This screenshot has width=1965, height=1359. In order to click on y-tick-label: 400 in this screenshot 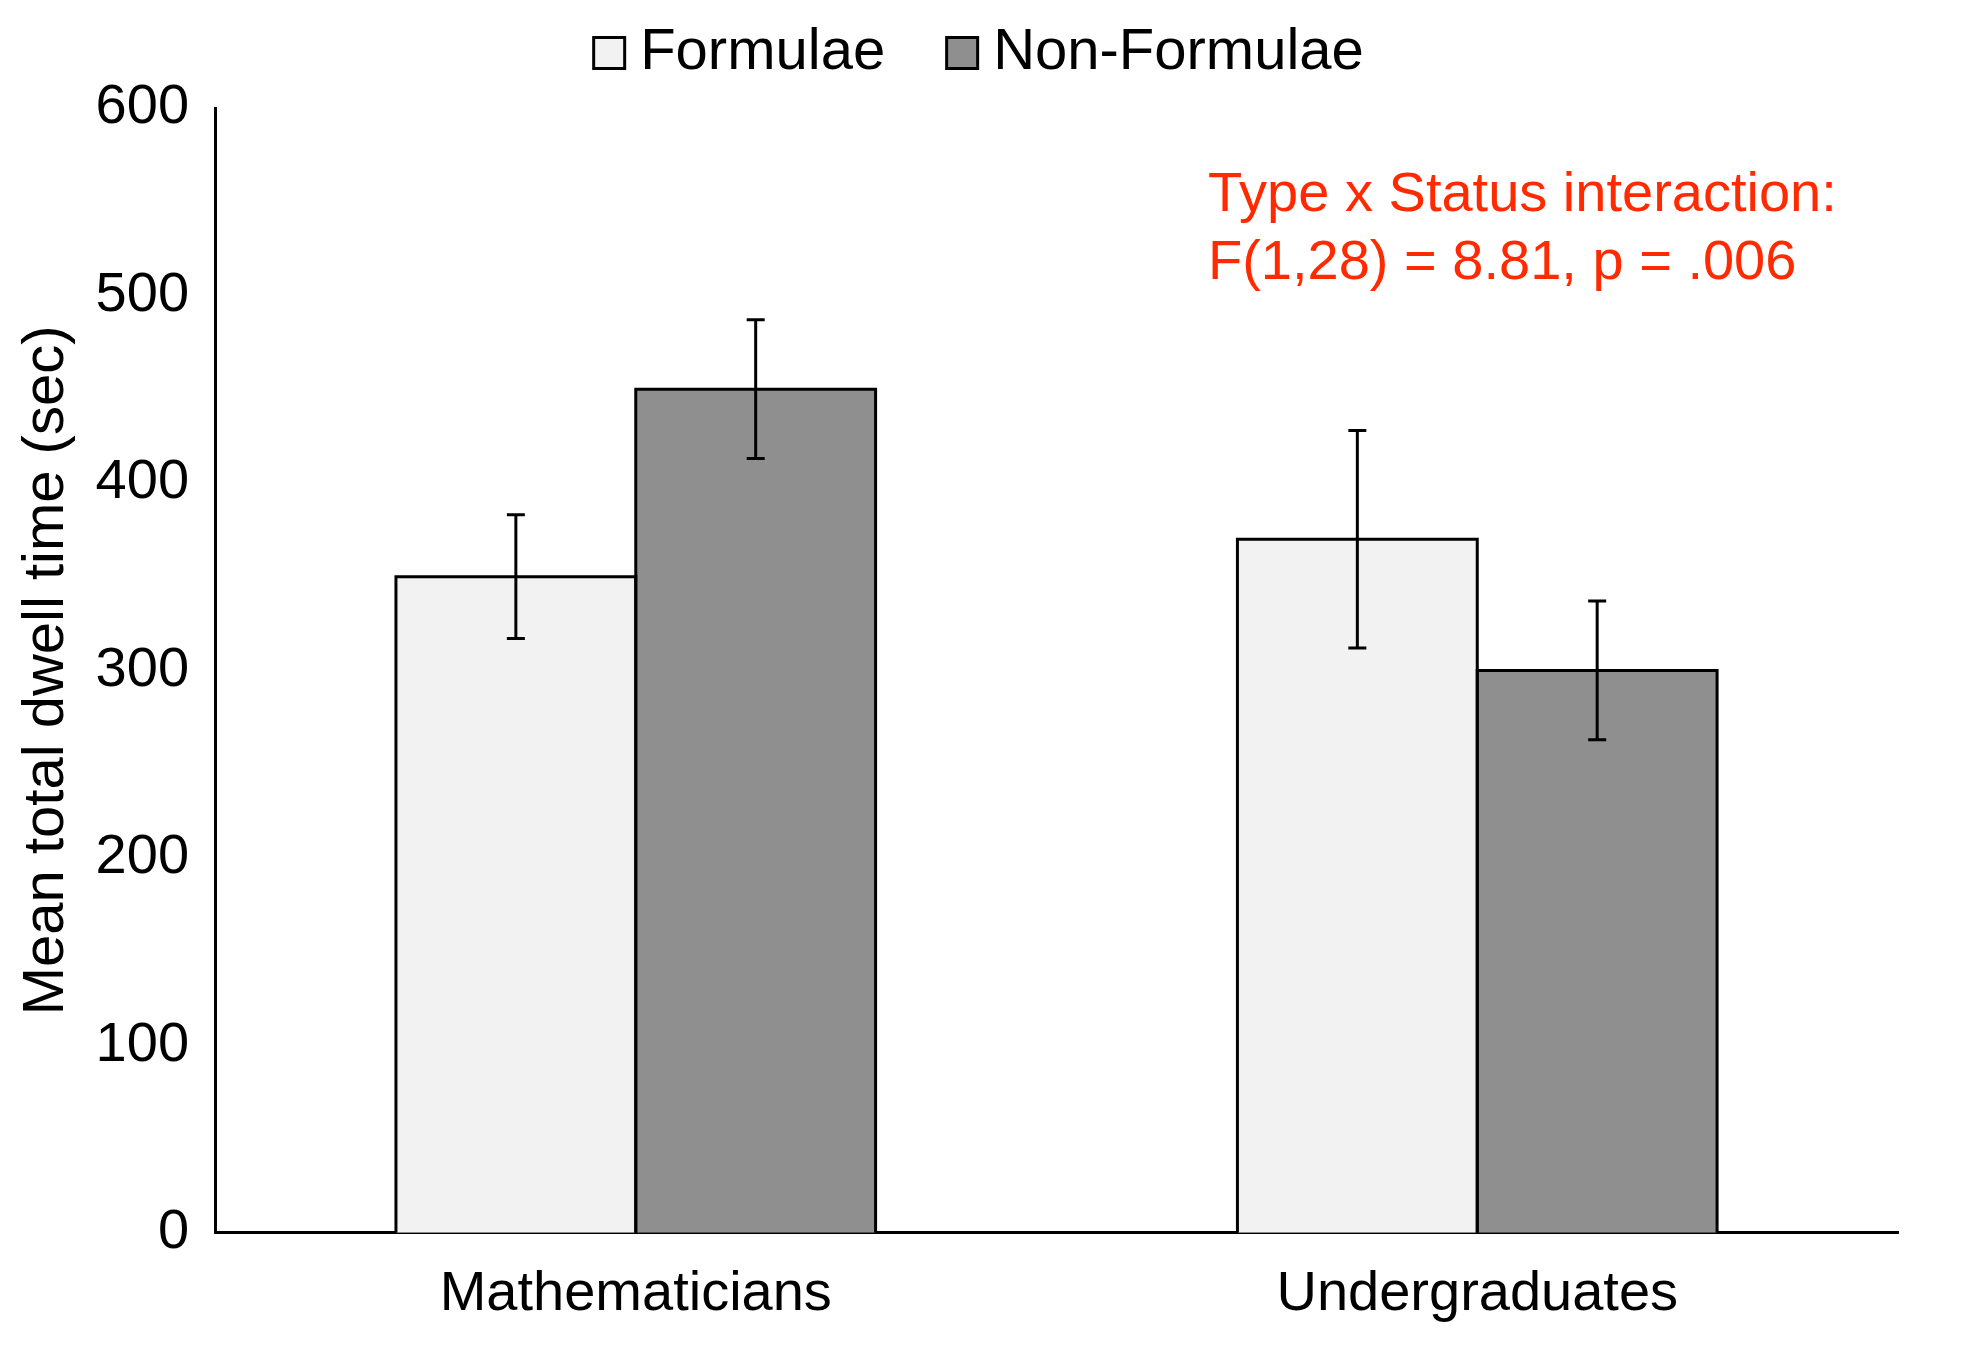, I will do `click(142, 479)`.